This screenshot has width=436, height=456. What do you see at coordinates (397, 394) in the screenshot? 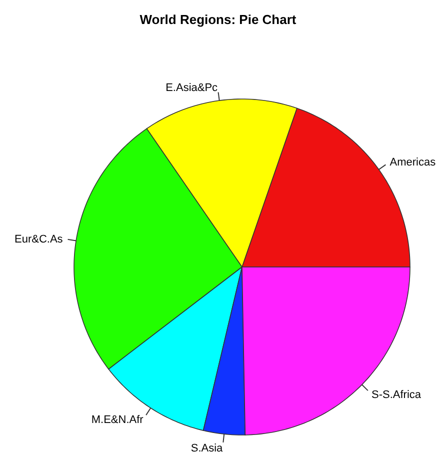
I see `slice-label: S-S.Africa` at bounding box center [397, 394].